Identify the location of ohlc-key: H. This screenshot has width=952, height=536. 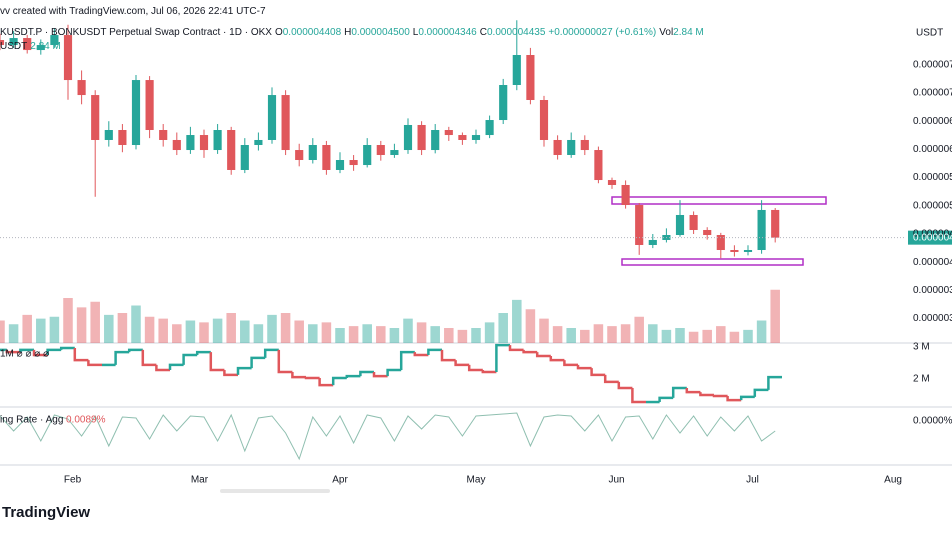
(348, 32).